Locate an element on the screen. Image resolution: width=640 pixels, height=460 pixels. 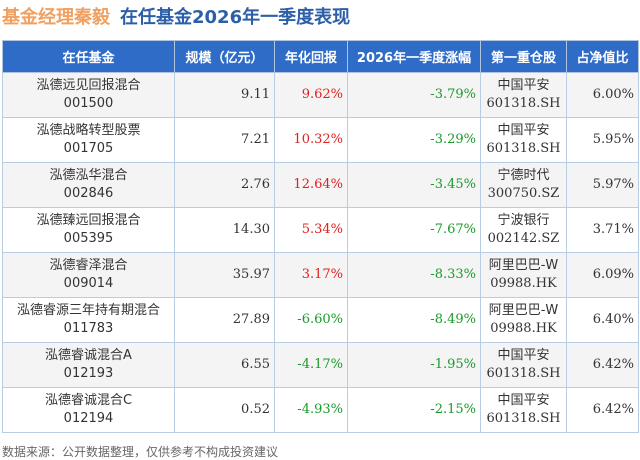
fund-cell: 泓德睿诚混合A 012193 is located at coordinates (88, 365).